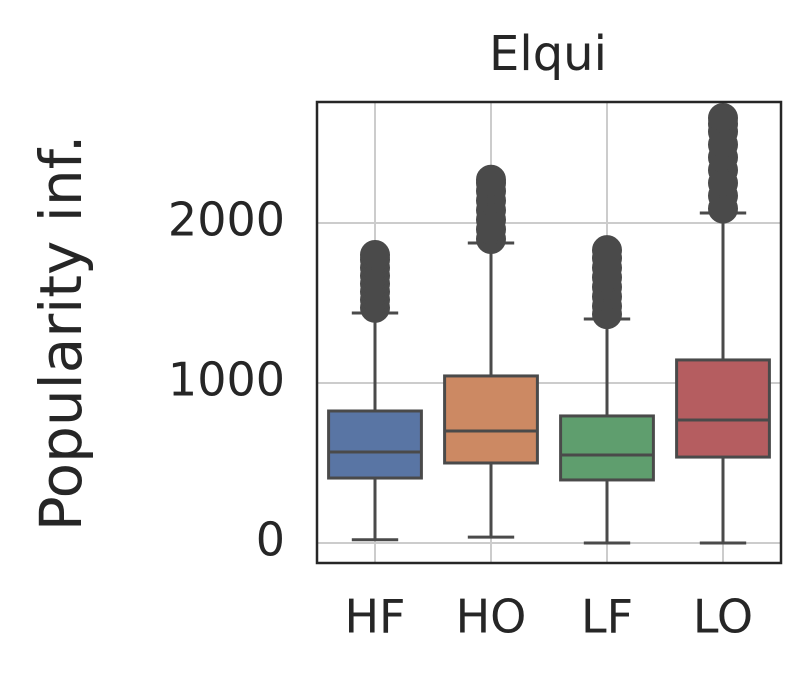  What do you see at coordinates (491, 617) in the screenshot?
I see `x-tick-label: HO` at bounding box center [491, 617].